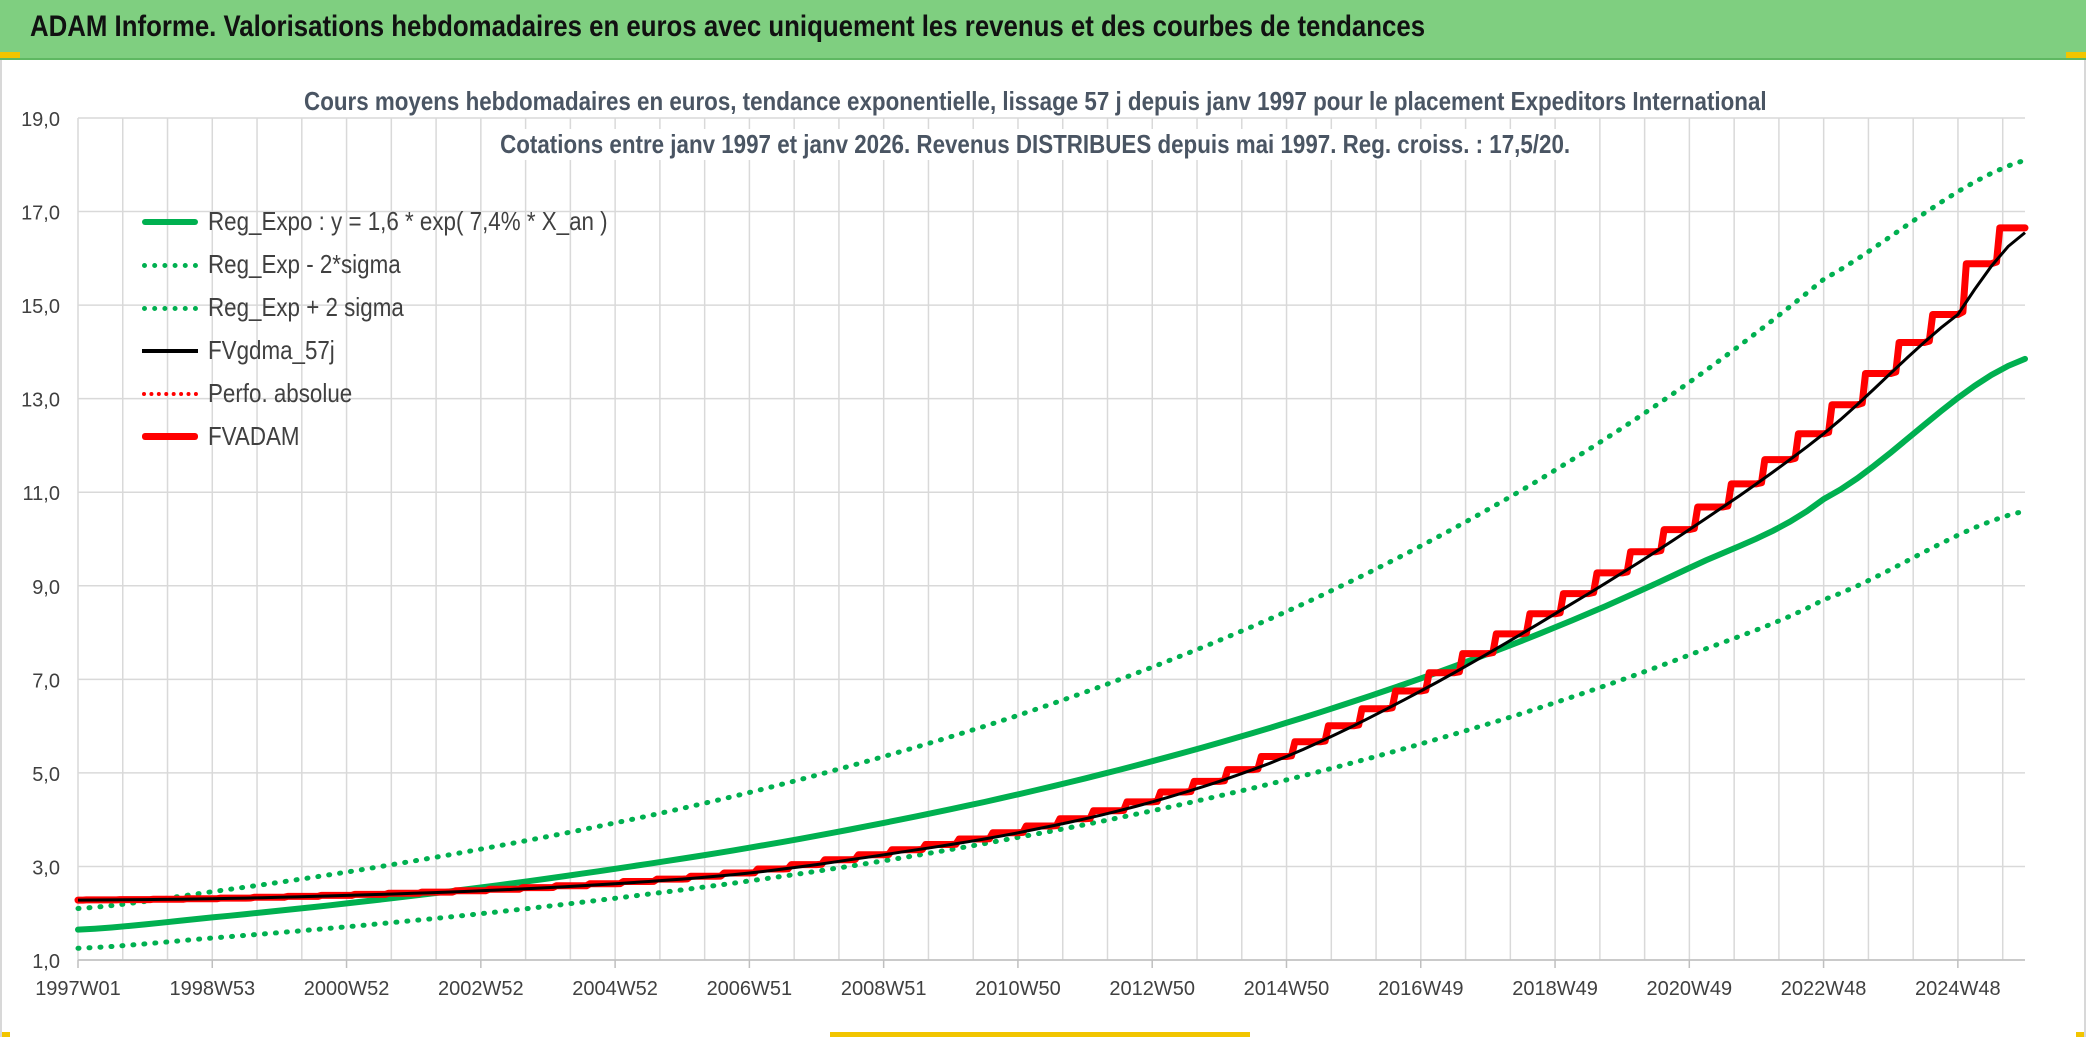  What do you see at coordinates (306, 307) in the screenshot?
I see `legend-label-reg-exp-plus: Reg_Exp + 2 sigma` at bounding box center [306, 307].